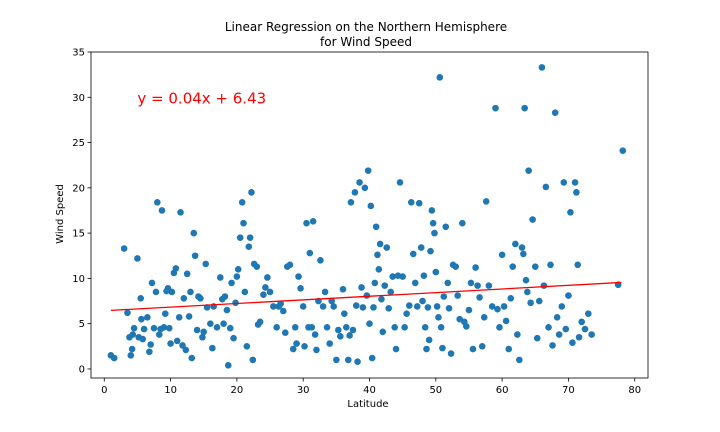 The height and width of the screenshot is (432, 720). What do you see at coordinates (369, 390) in the screenshot?
I see `x-tick-label: 40` at bounding box center [369, 390].